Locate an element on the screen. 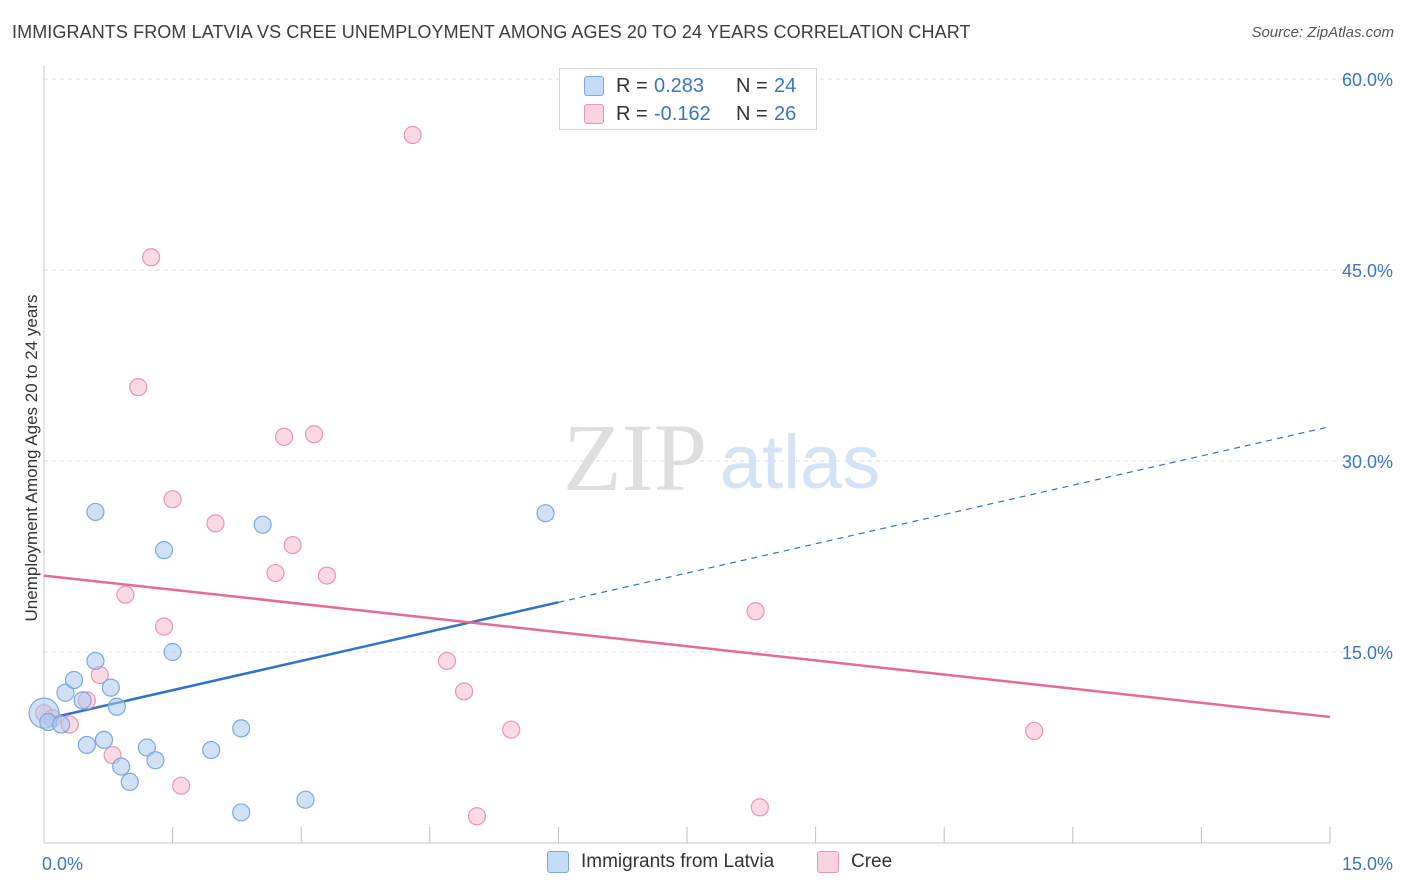 Image resolution: width=1406 pixels, height=892 pixels. y-tick-label: 15.0% is located at coordinates (1367, 653).